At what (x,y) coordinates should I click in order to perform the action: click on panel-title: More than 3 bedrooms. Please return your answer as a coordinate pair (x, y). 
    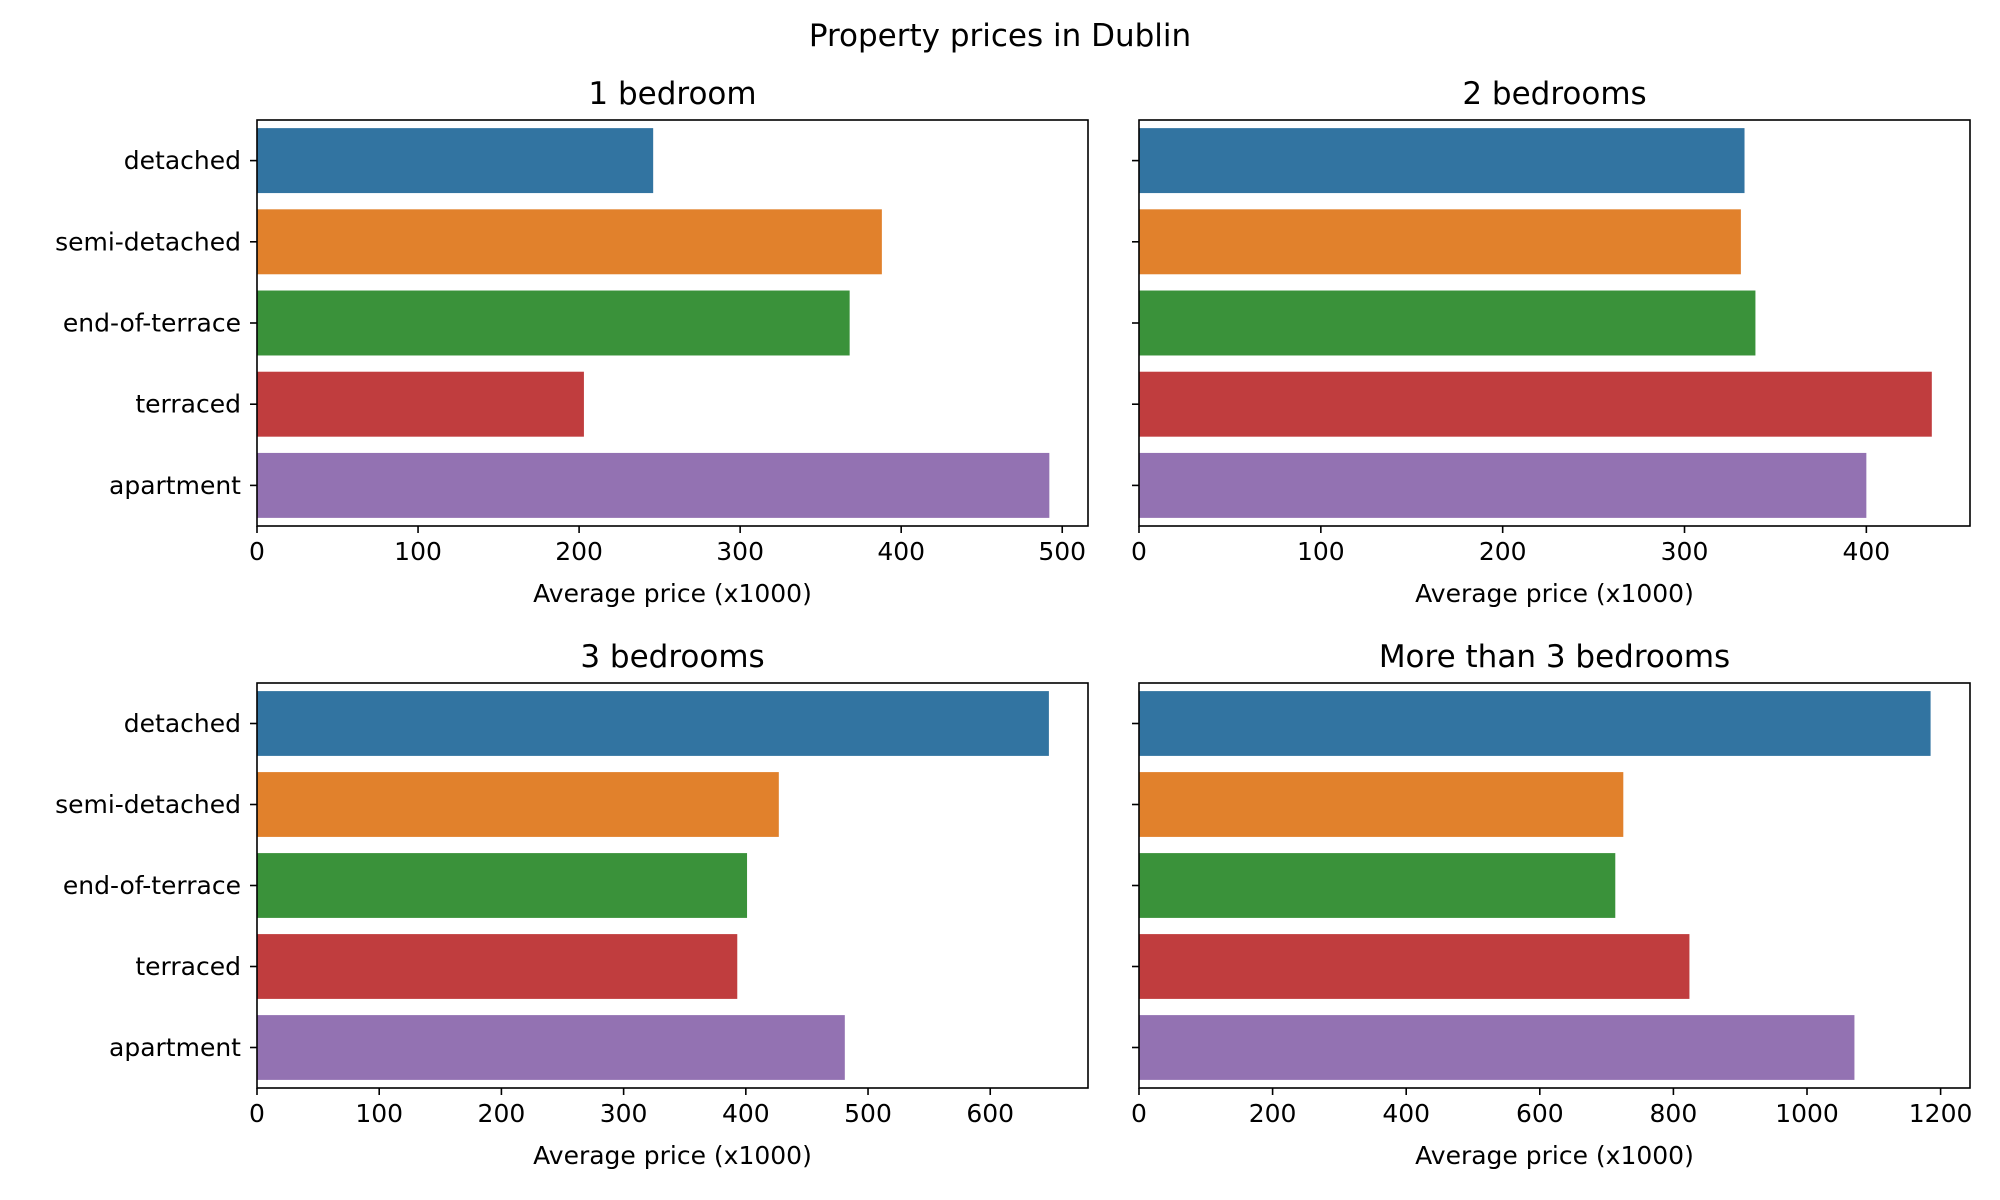
    Looking at the image, I should click on (1554, 657).